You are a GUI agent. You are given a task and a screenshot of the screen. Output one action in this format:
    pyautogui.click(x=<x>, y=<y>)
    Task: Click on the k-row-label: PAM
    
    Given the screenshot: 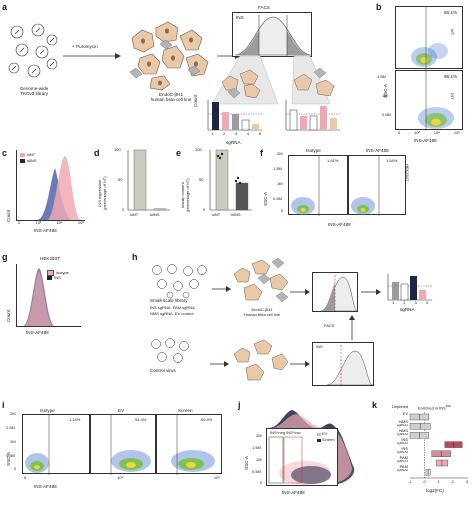 What is the action you would take?
    pyautogui.click(x=403, y=466)
    